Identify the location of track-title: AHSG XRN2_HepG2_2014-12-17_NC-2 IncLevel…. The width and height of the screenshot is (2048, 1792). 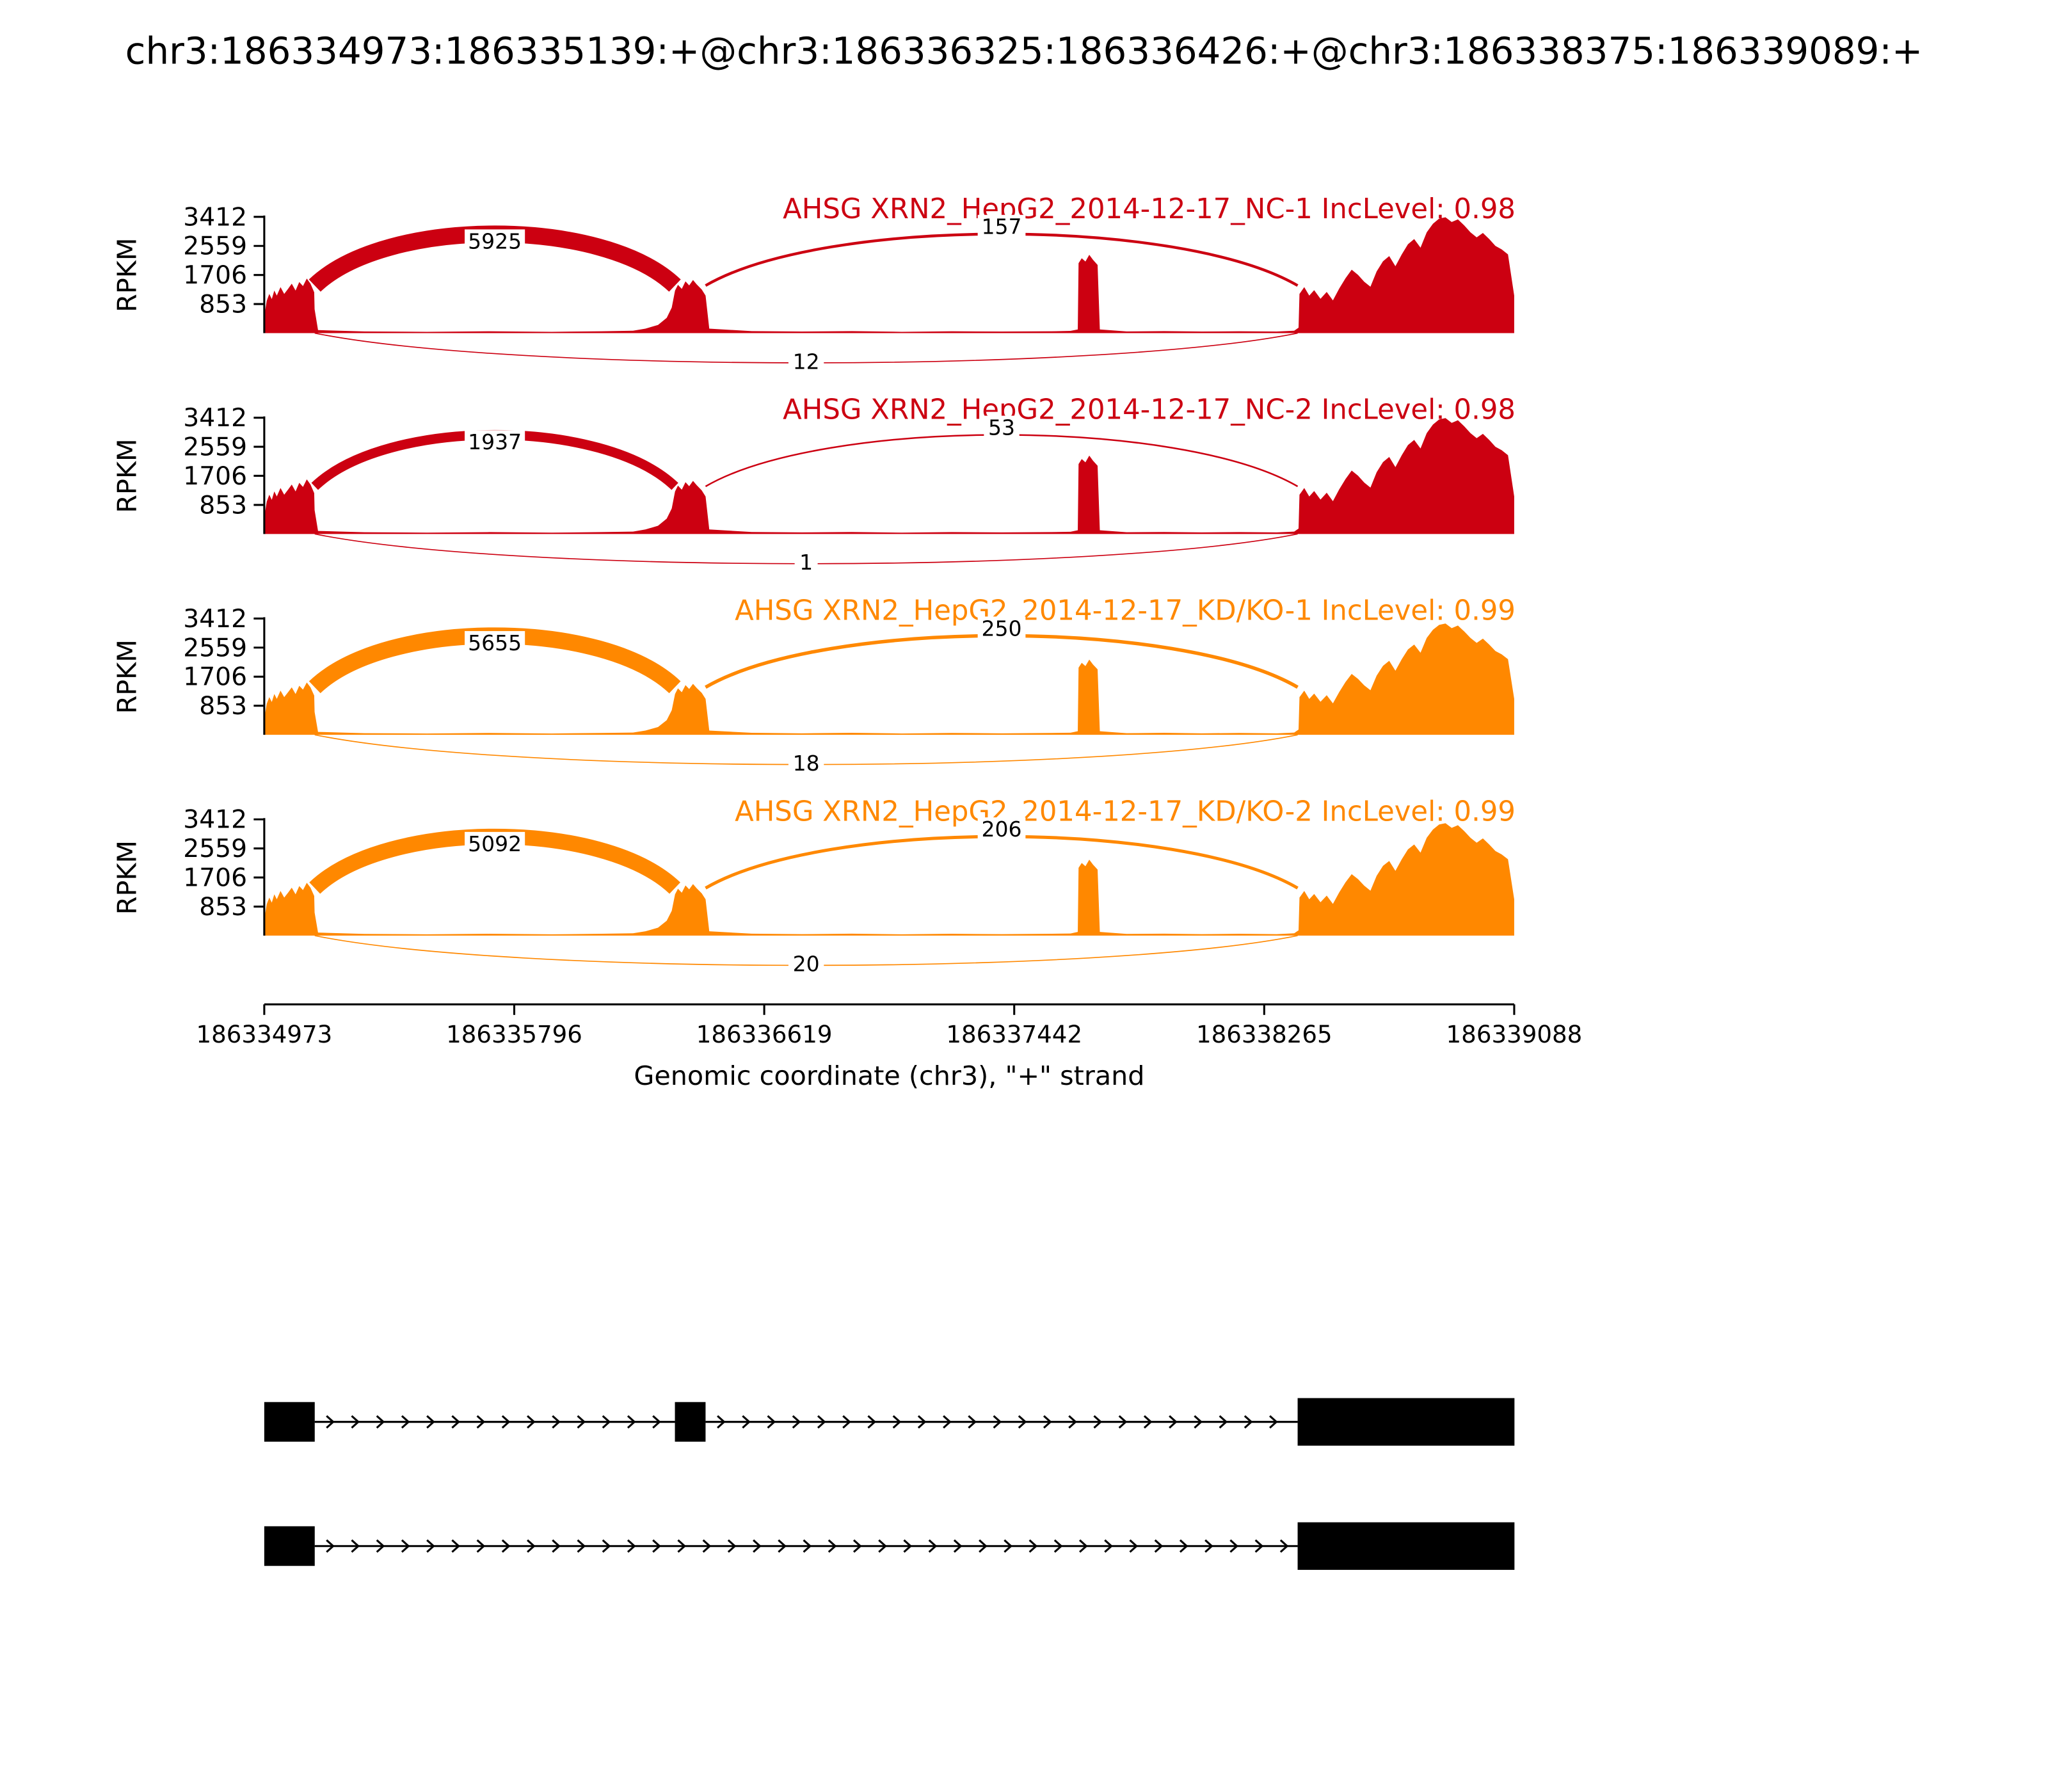
(1149, 410).